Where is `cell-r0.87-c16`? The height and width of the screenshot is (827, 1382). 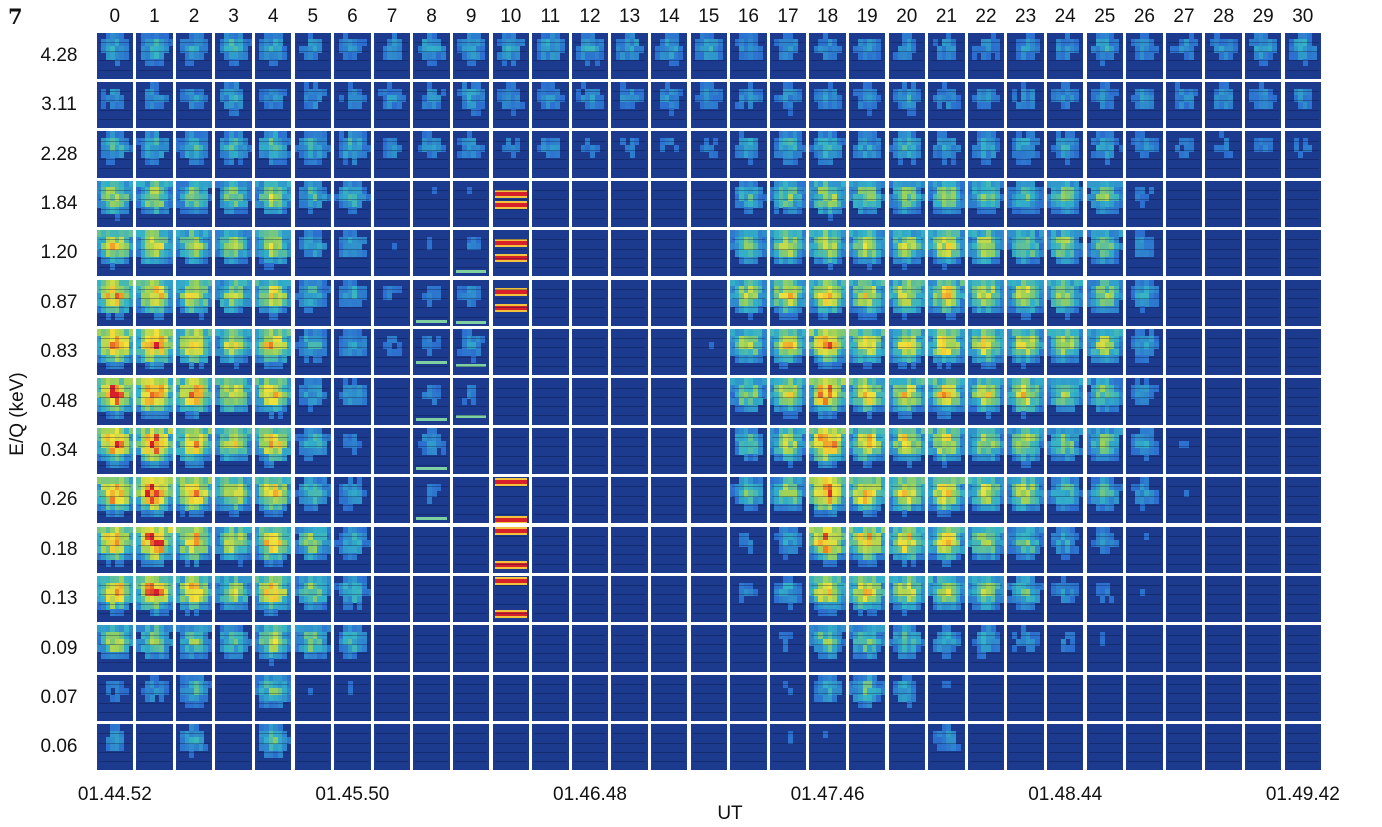
cell-r0.87-c16 is located at coordinates (748, 302).